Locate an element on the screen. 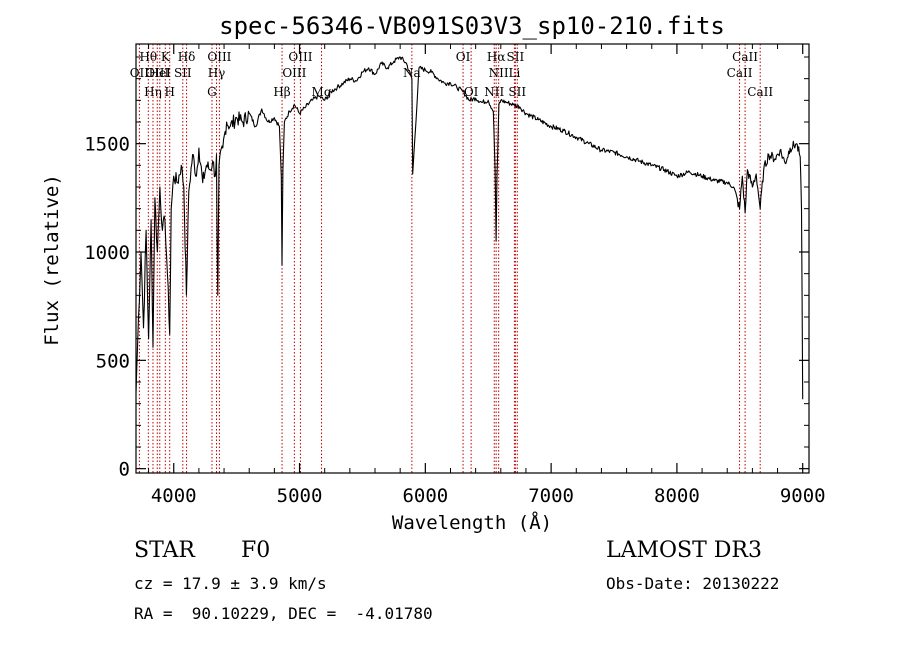  x-tick-label: 5000 is located at coordinates (300, 496).